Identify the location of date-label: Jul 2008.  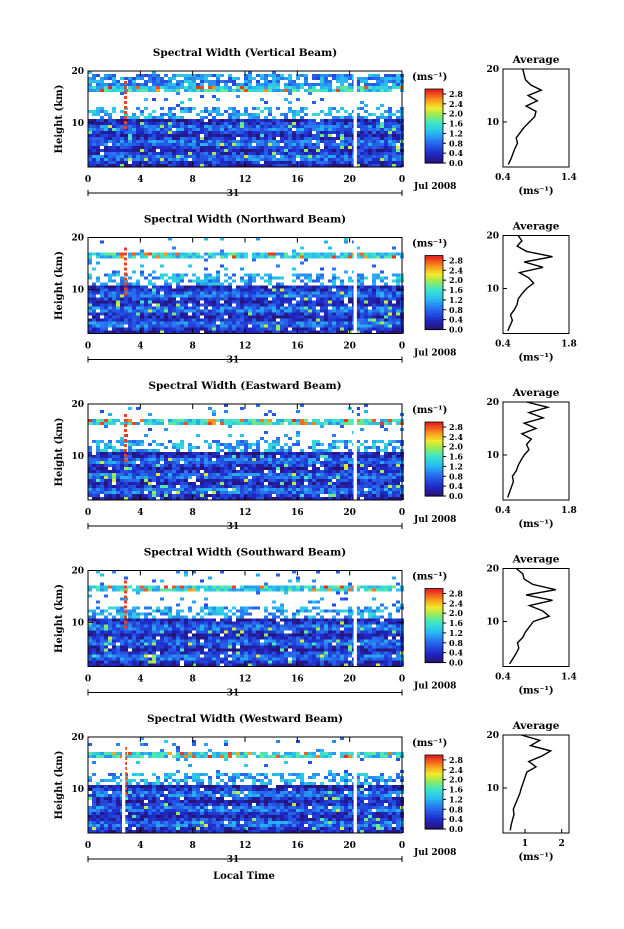
(434, 354).